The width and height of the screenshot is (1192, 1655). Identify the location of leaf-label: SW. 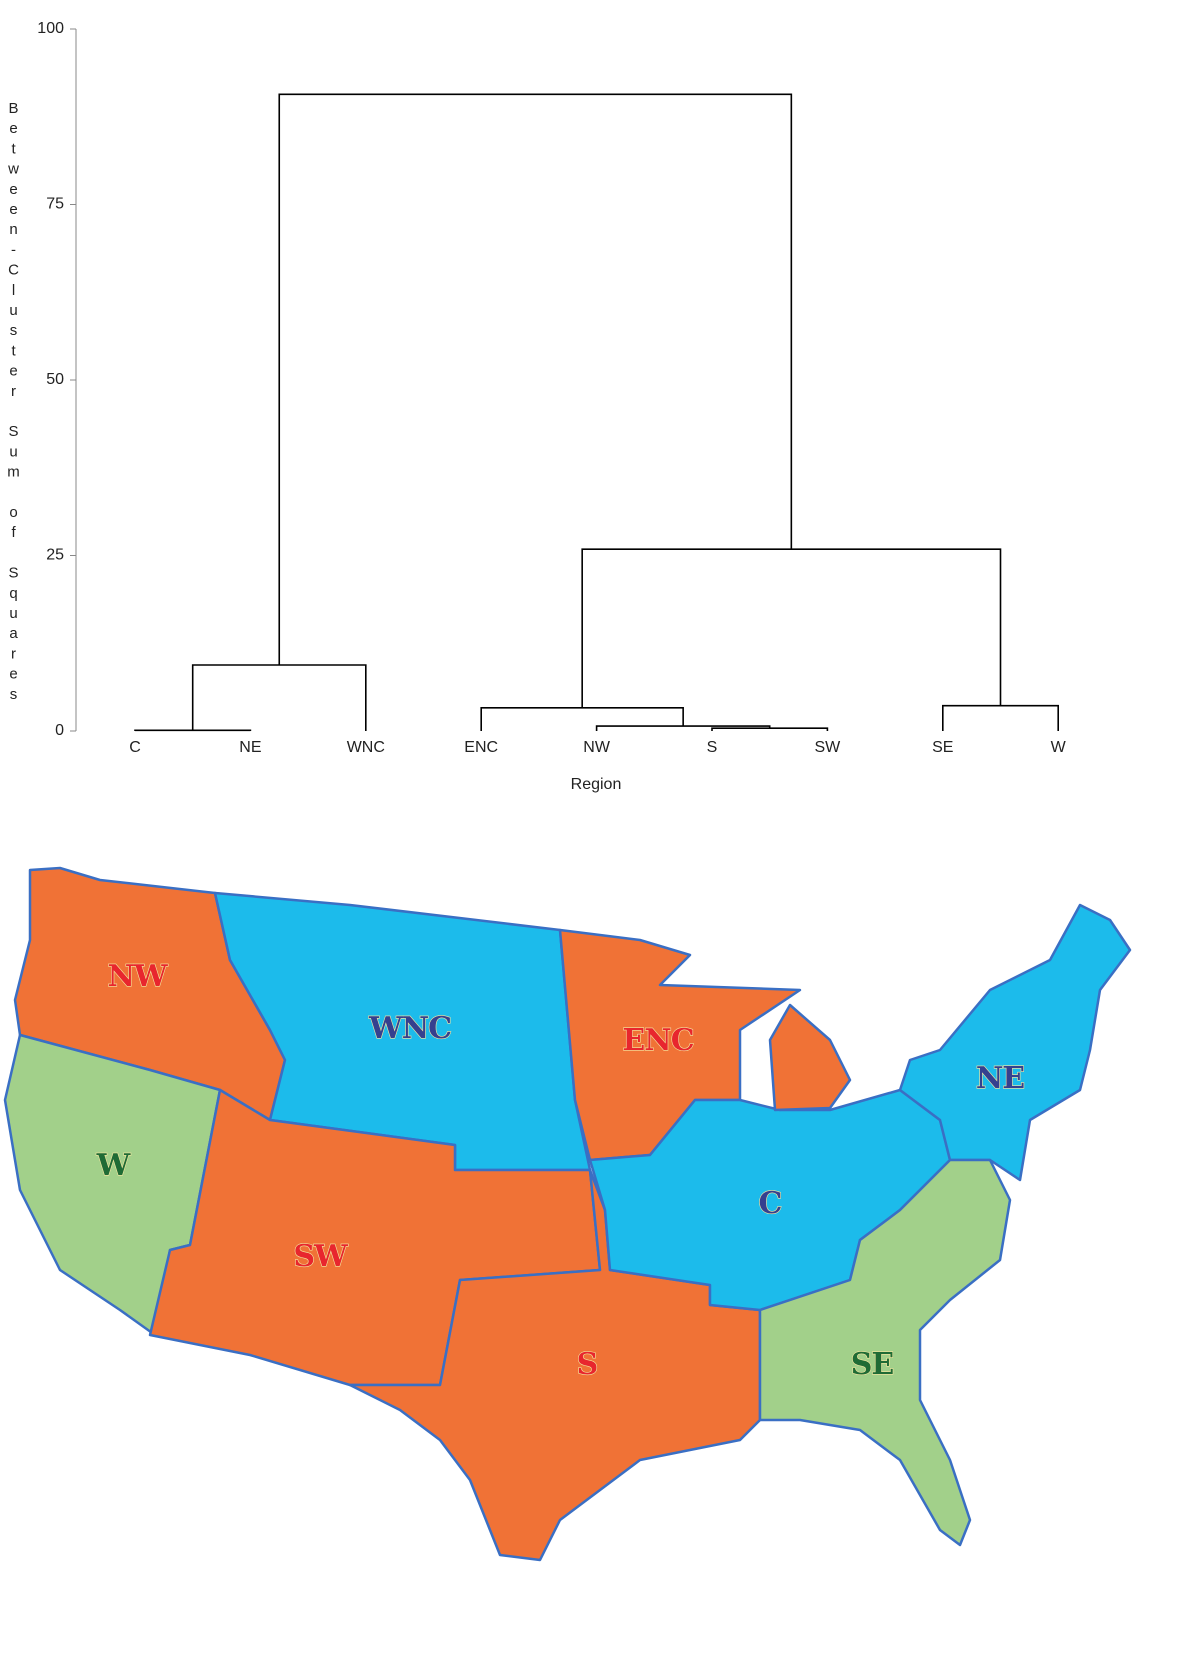
(828, 747).